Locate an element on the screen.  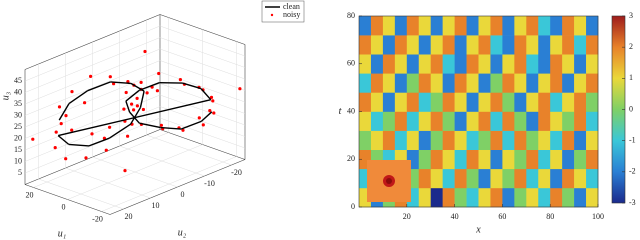
z-tick-label: 10 is located at coordinates (18, 160).